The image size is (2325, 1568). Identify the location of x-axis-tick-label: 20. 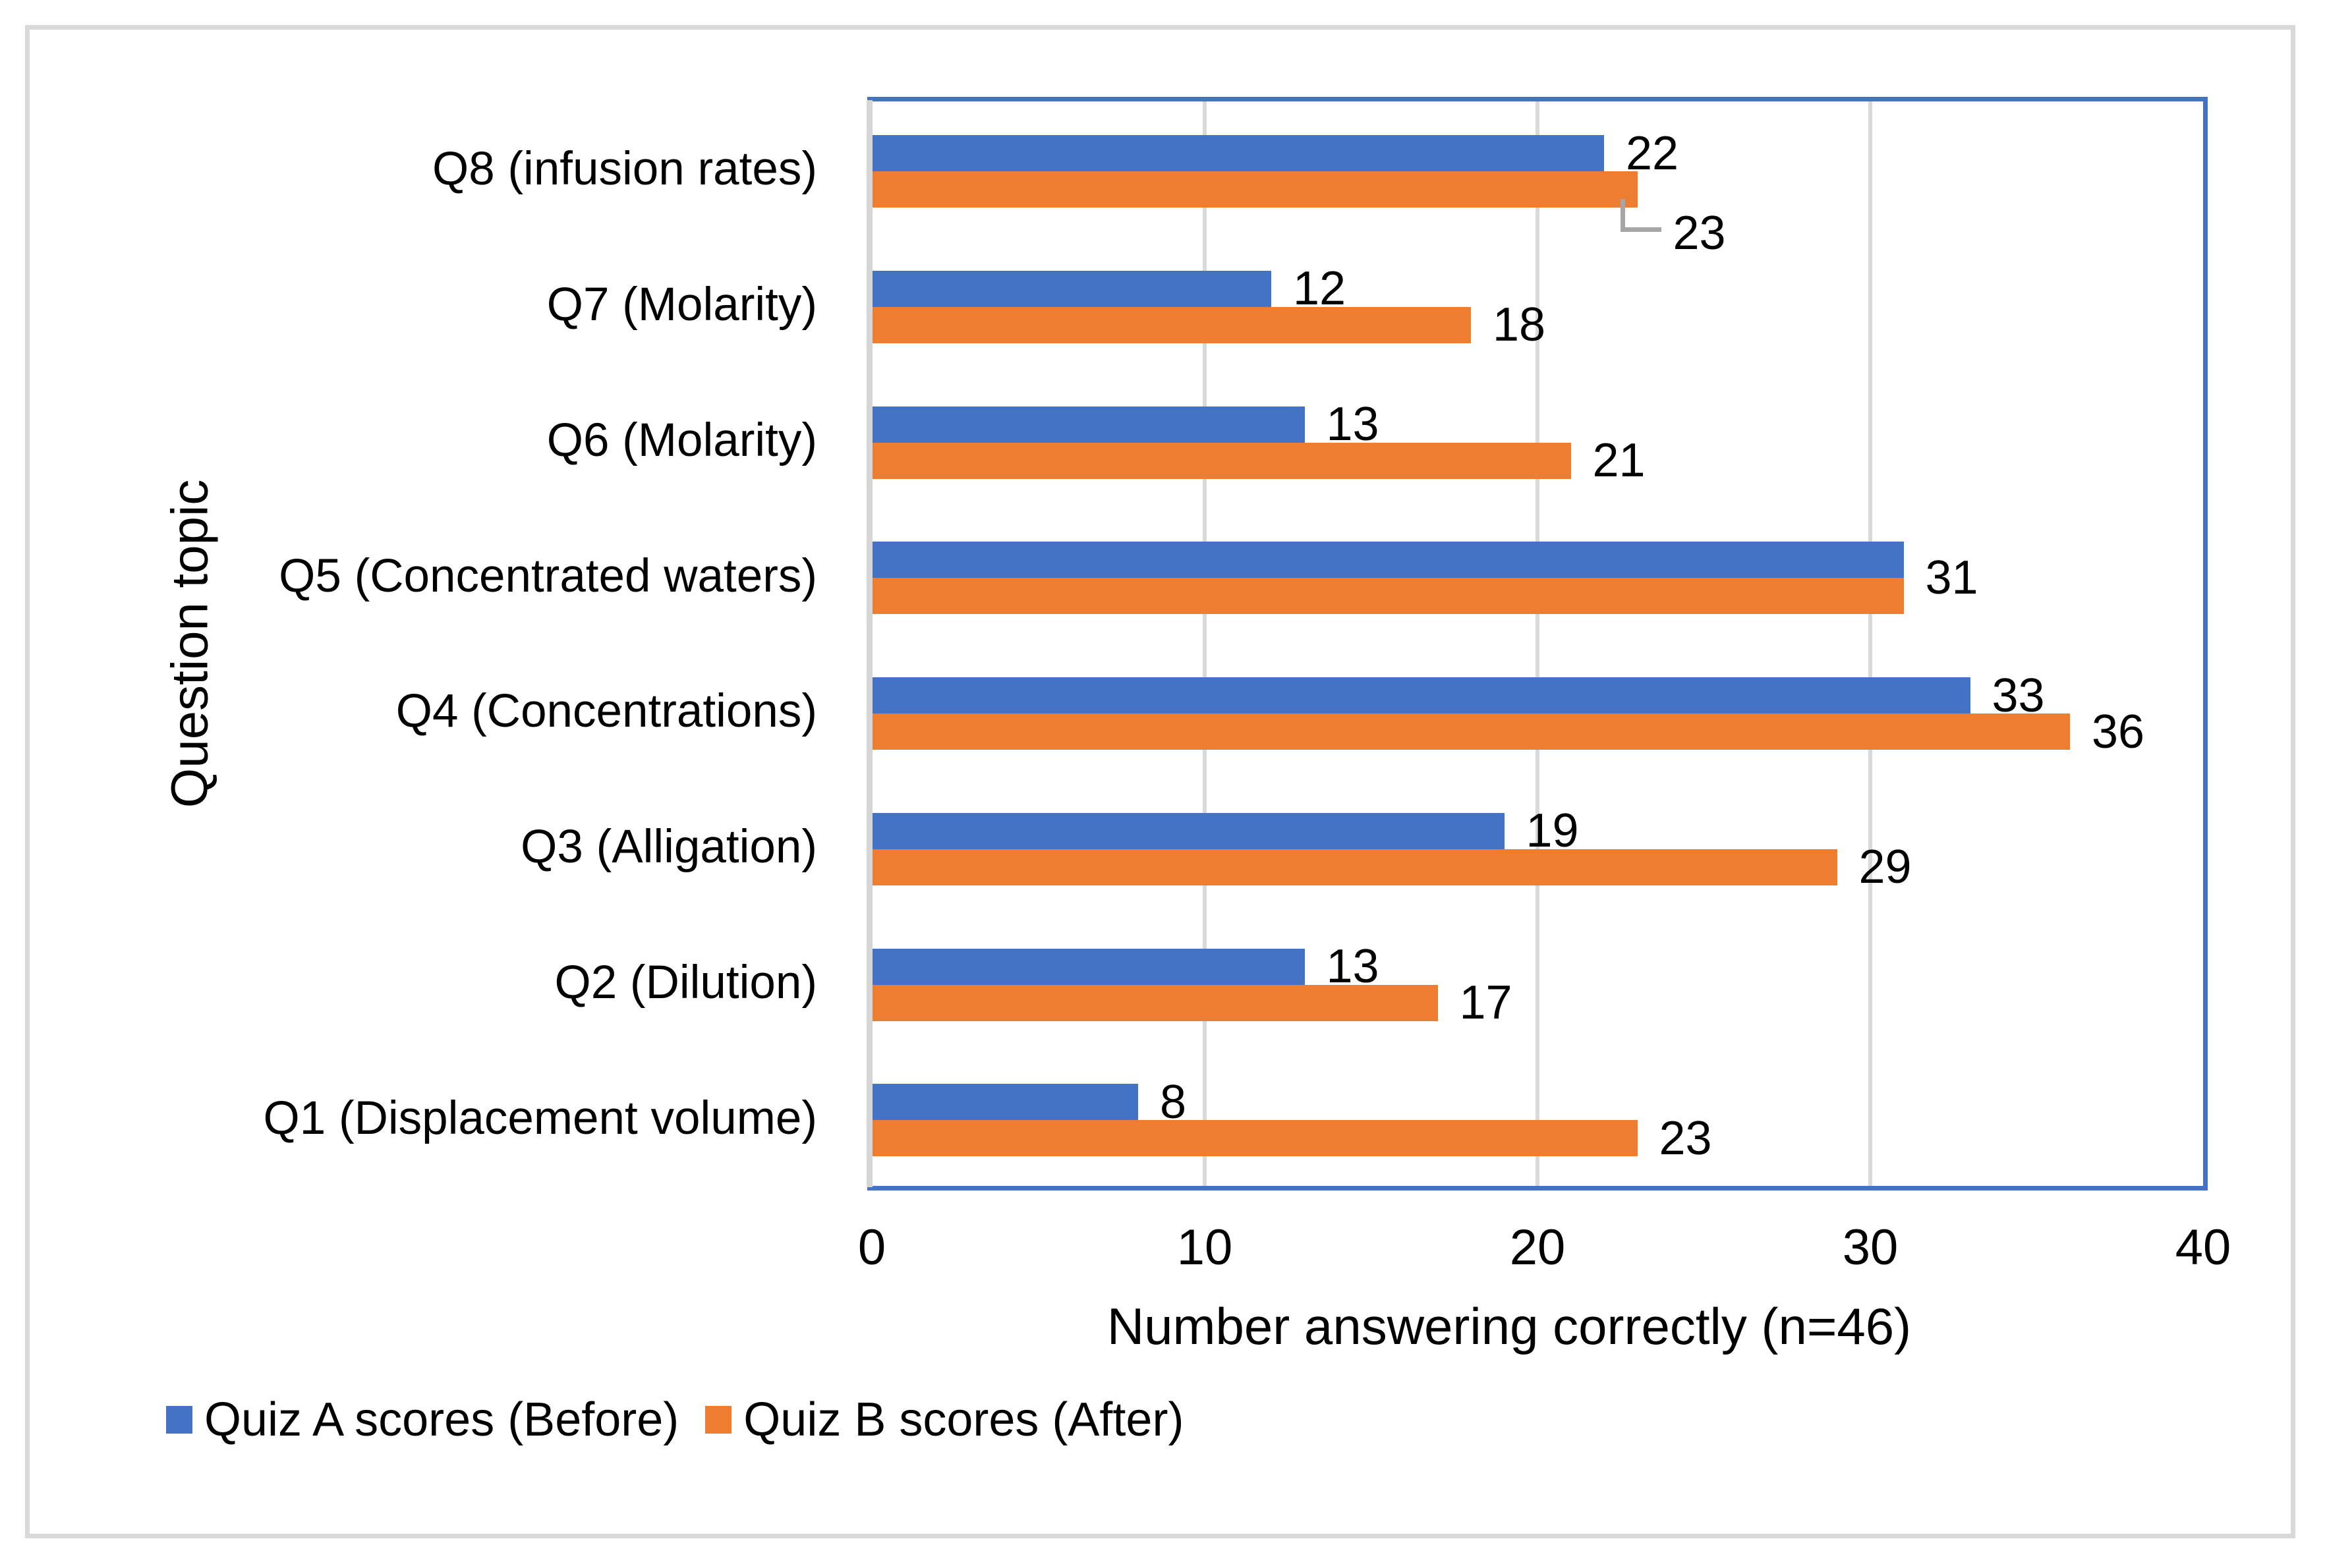
(1537, 1247).